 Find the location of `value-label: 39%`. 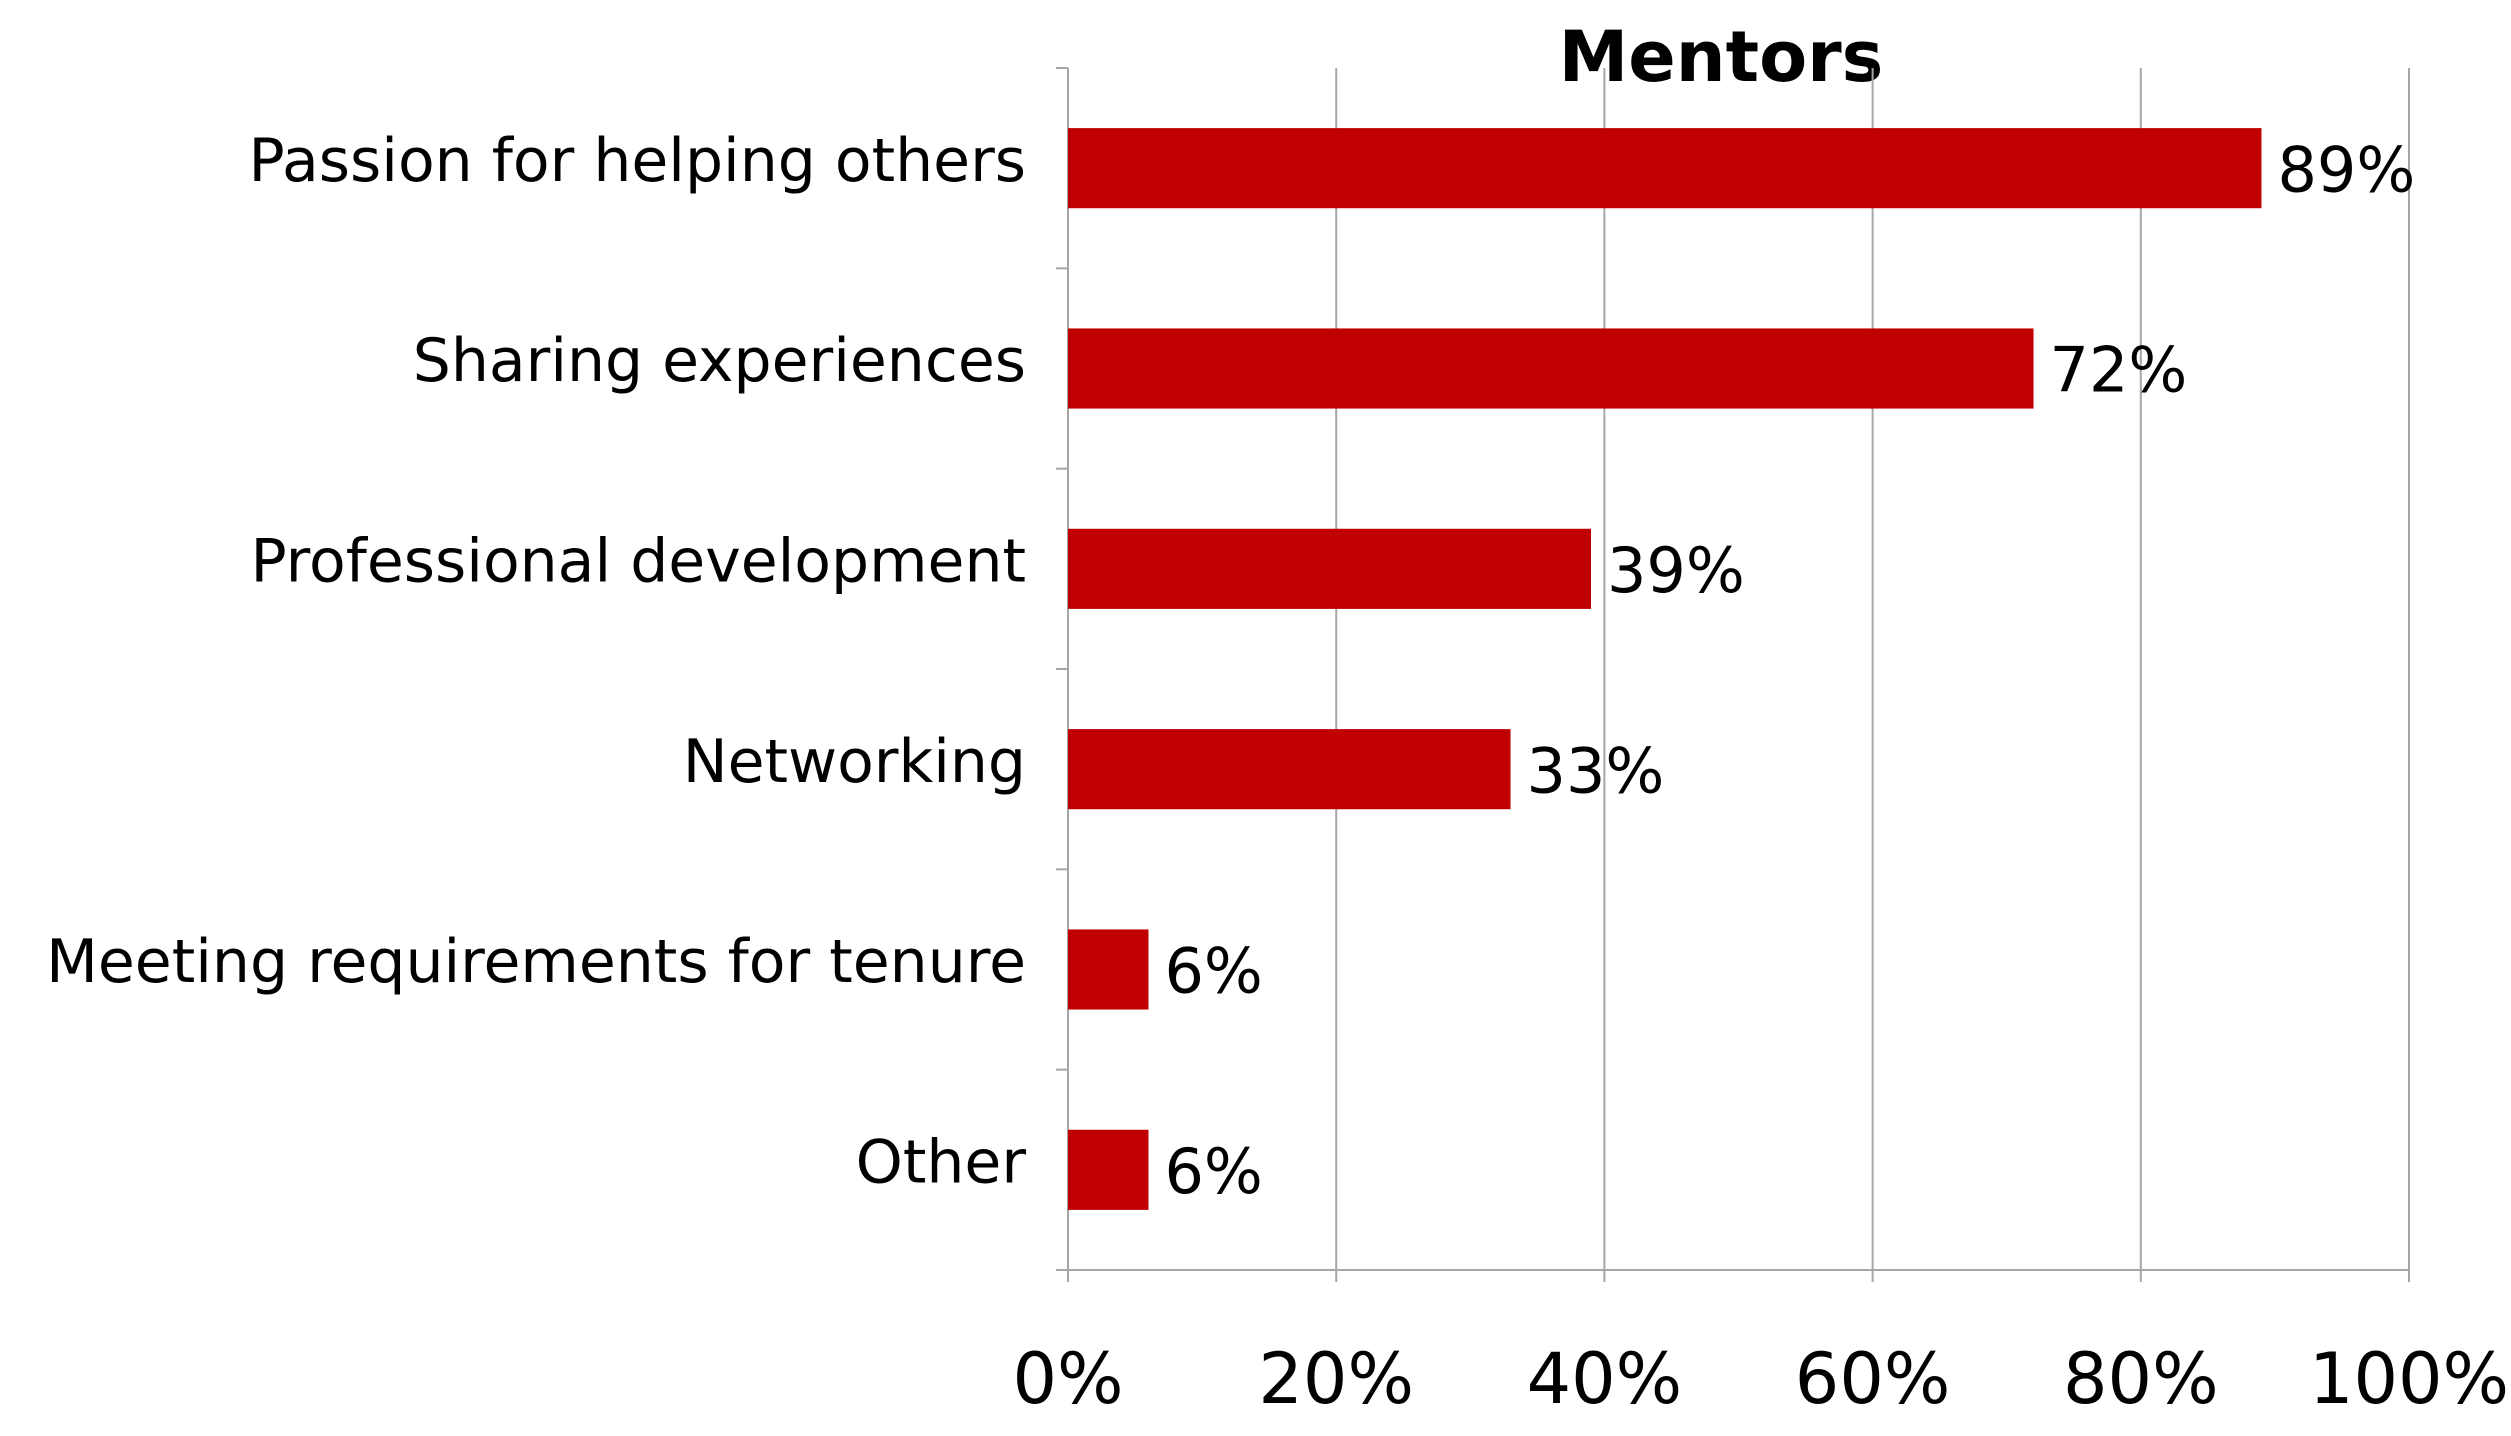

value-label: 39% is located at coordinates (1676, 570).